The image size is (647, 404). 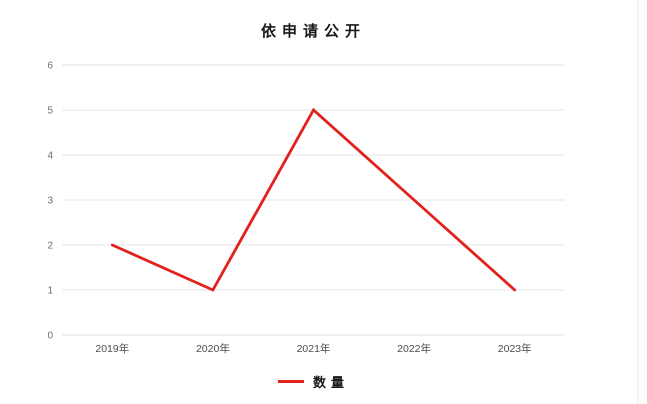 I want to click on x-axis-label: 2020年, so click(x=213, y=348).